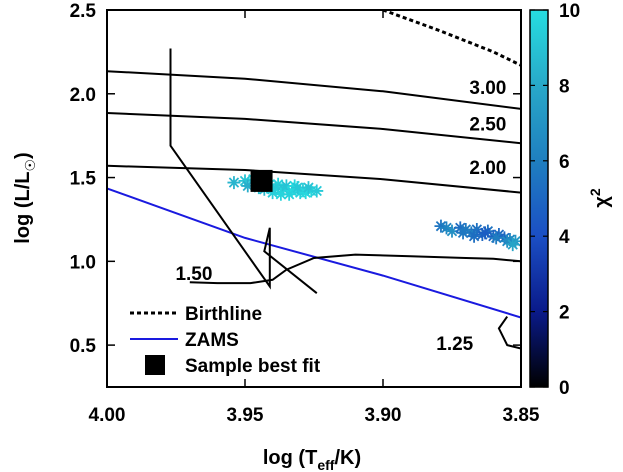 This screenshot has height=472, width=623. Describe the element at coordinates (245, 415) in the screenshot. I see `x-tick-label: 3.95` at that location.